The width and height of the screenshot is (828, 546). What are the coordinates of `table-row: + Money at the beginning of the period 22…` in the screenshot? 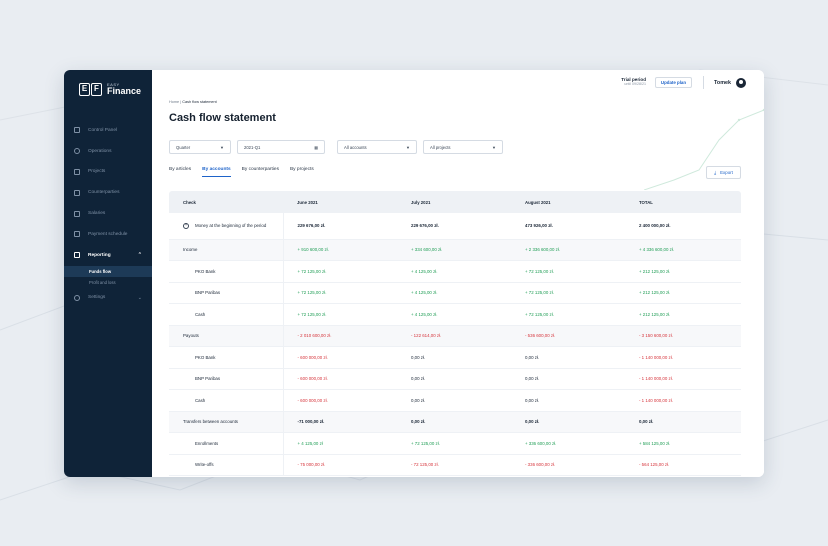 It's located at (455, 226).